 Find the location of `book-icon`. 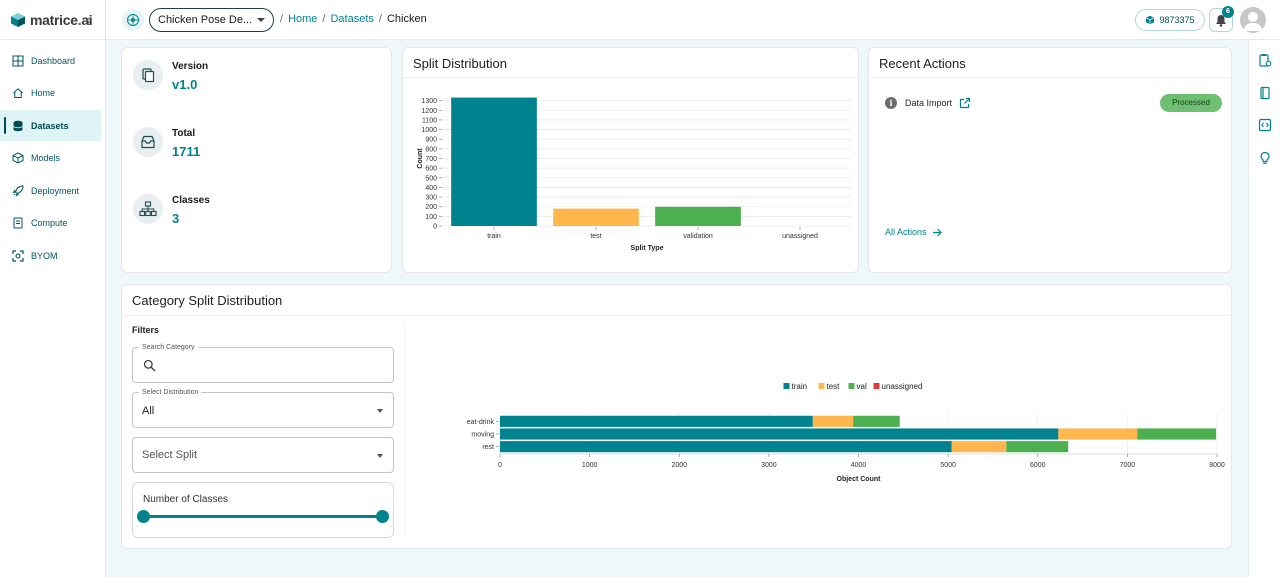

book-icon is located at coordinates (1265, 93).